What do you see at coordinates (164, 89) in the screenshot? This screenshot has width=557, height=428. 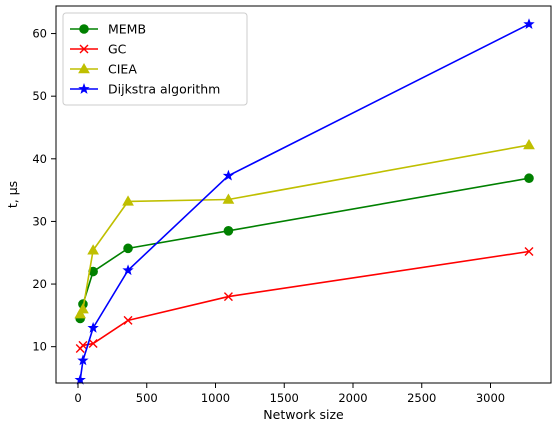 I see `legend-label: Dijkstra algorithm` at bounding box center [164, 89].